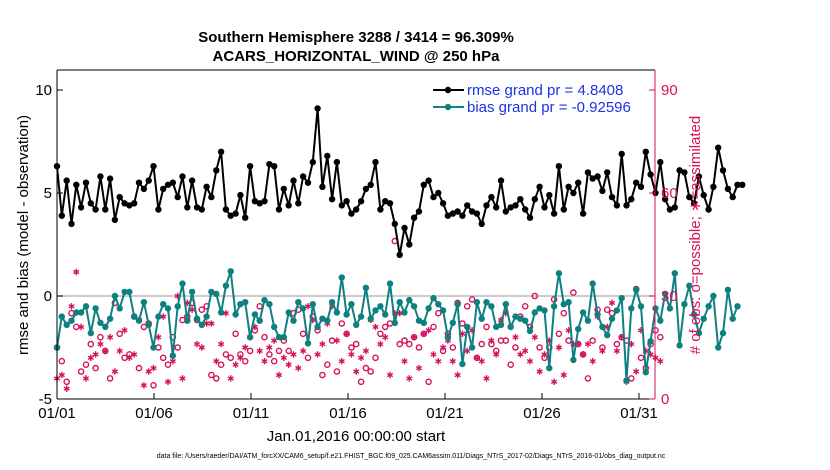 The image size is (830, 470). Describe the element at coordinates (48, 193) in the screenshot. I see `y-tick-label: 5` at that location.